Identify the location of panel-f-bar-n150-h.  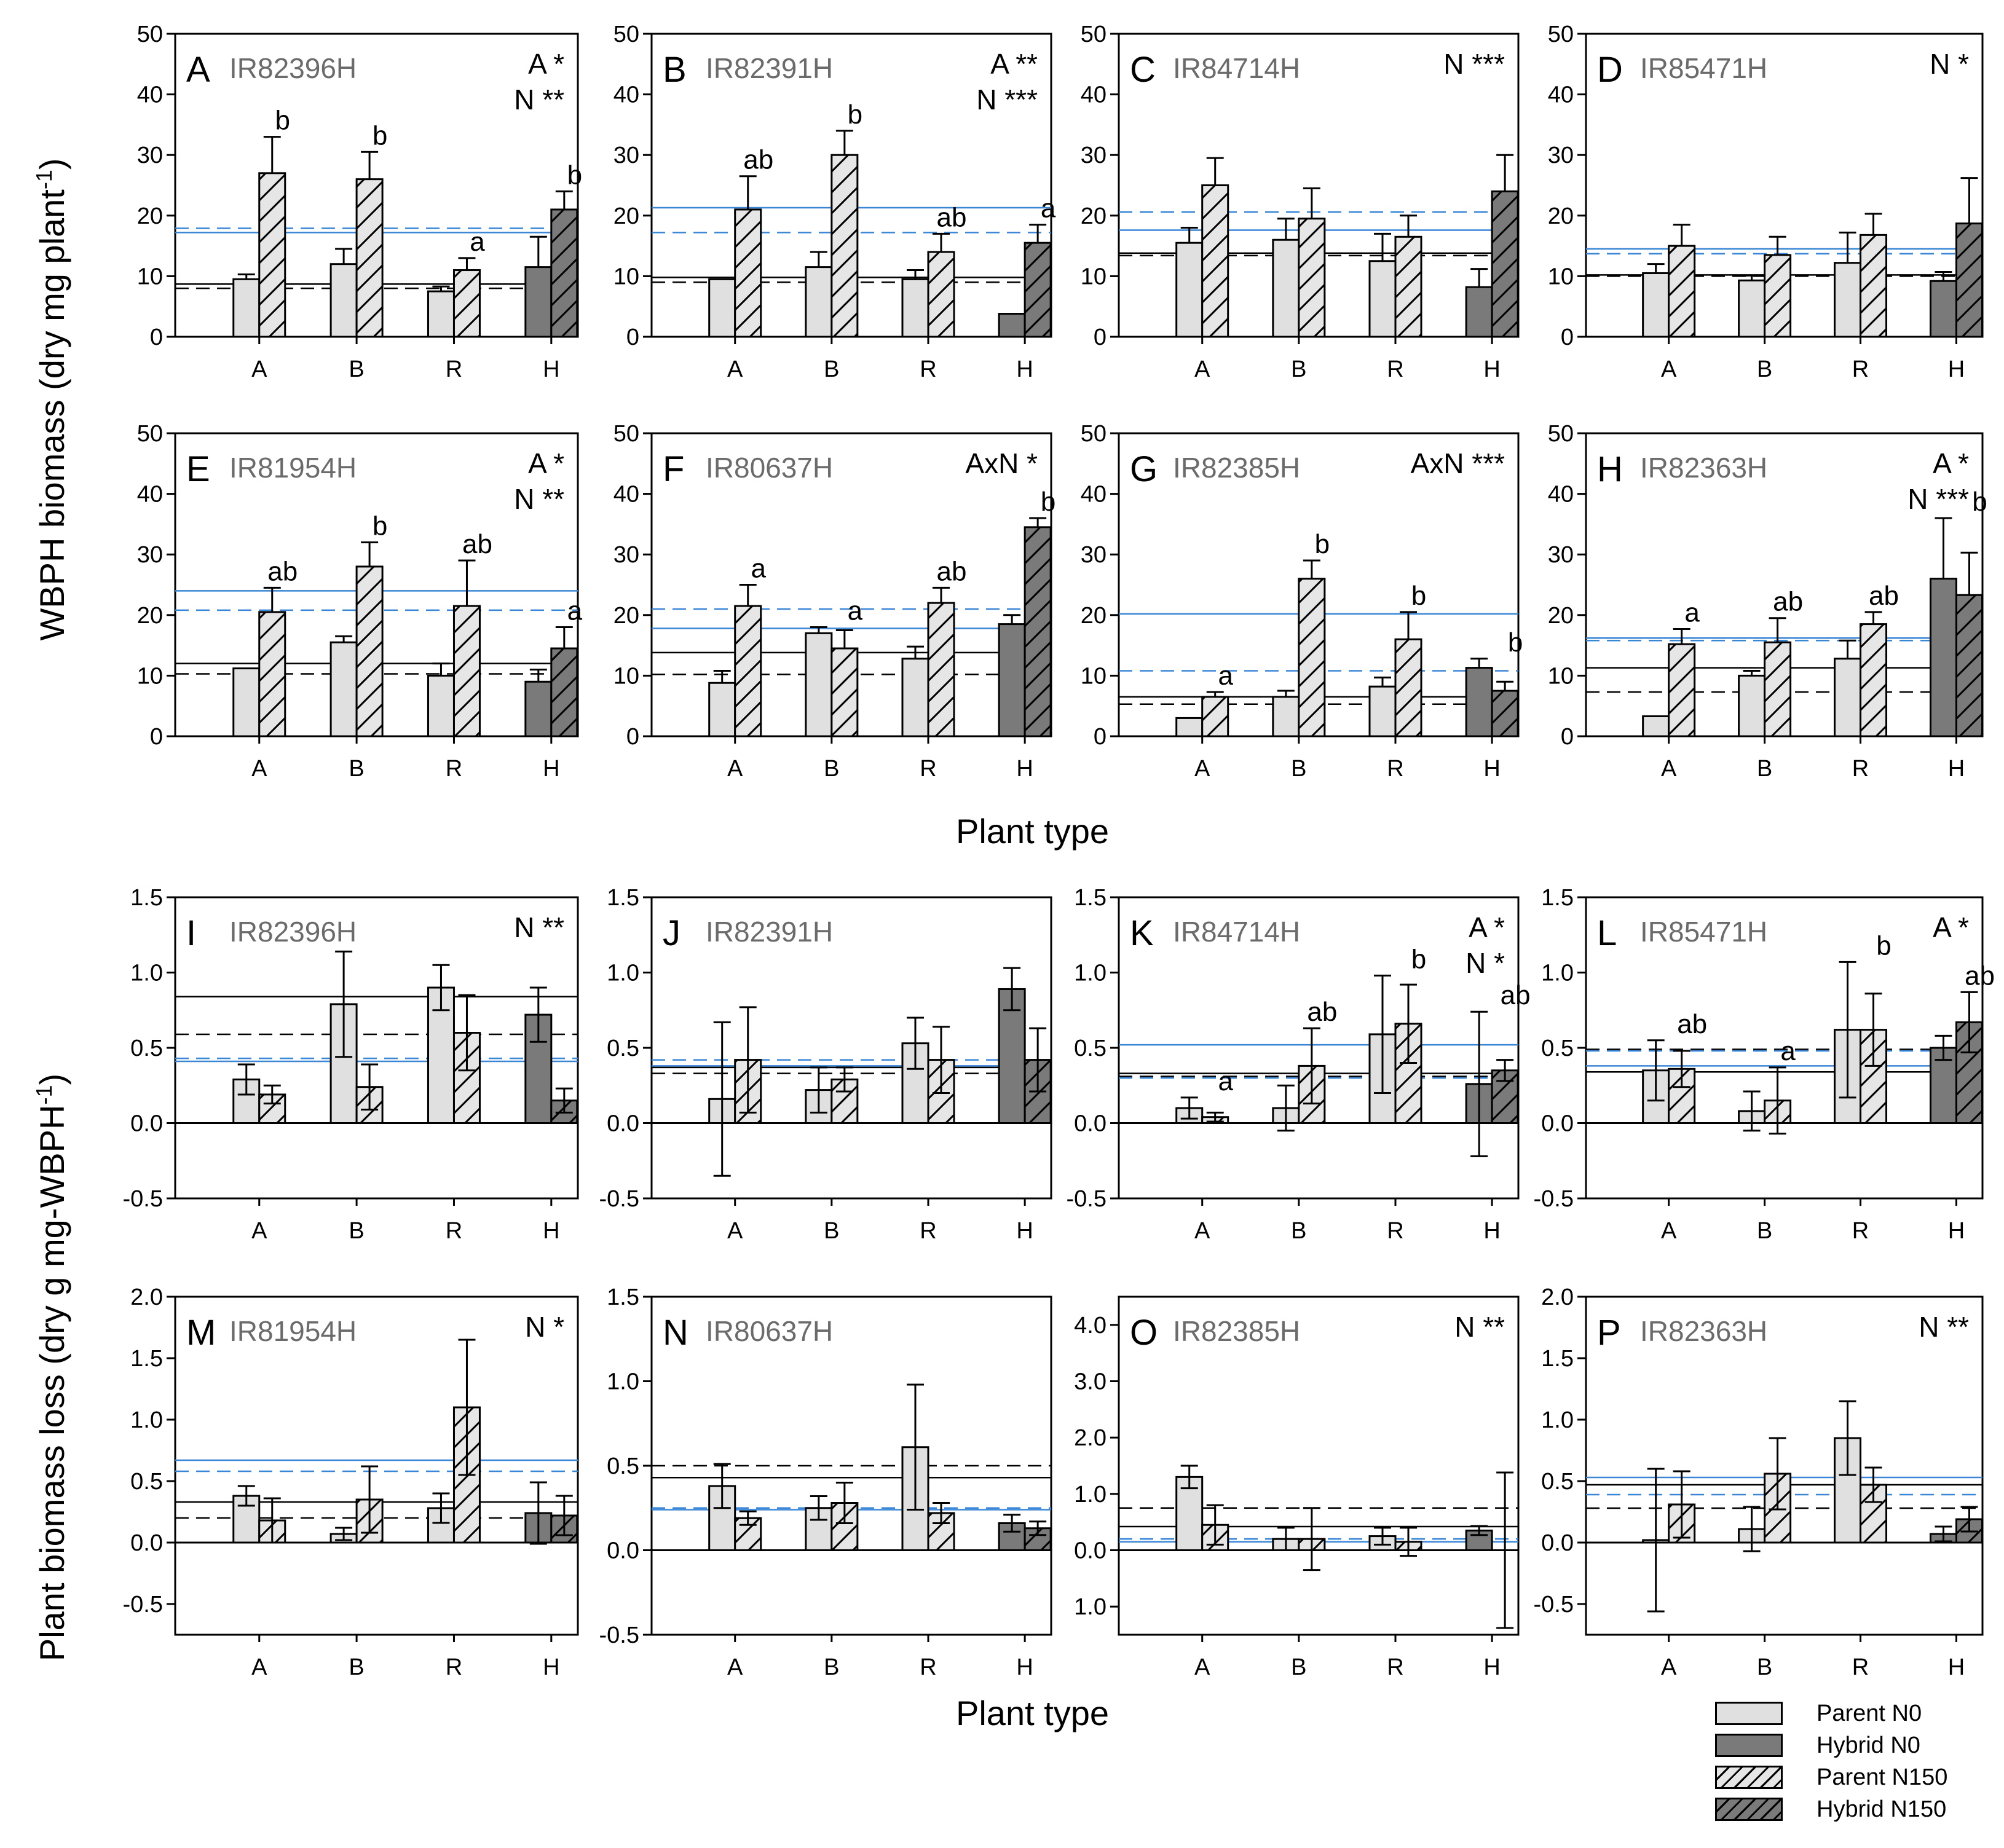
(1038, 631).